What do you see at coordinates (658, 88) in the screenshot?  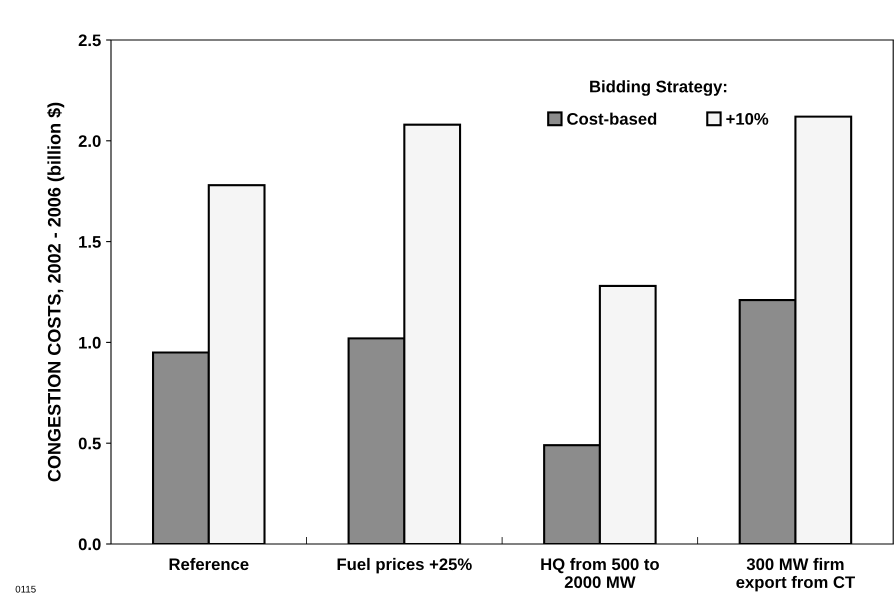 I see `legend-title: Bidding Strategy:` at bounding box center [658, 88].